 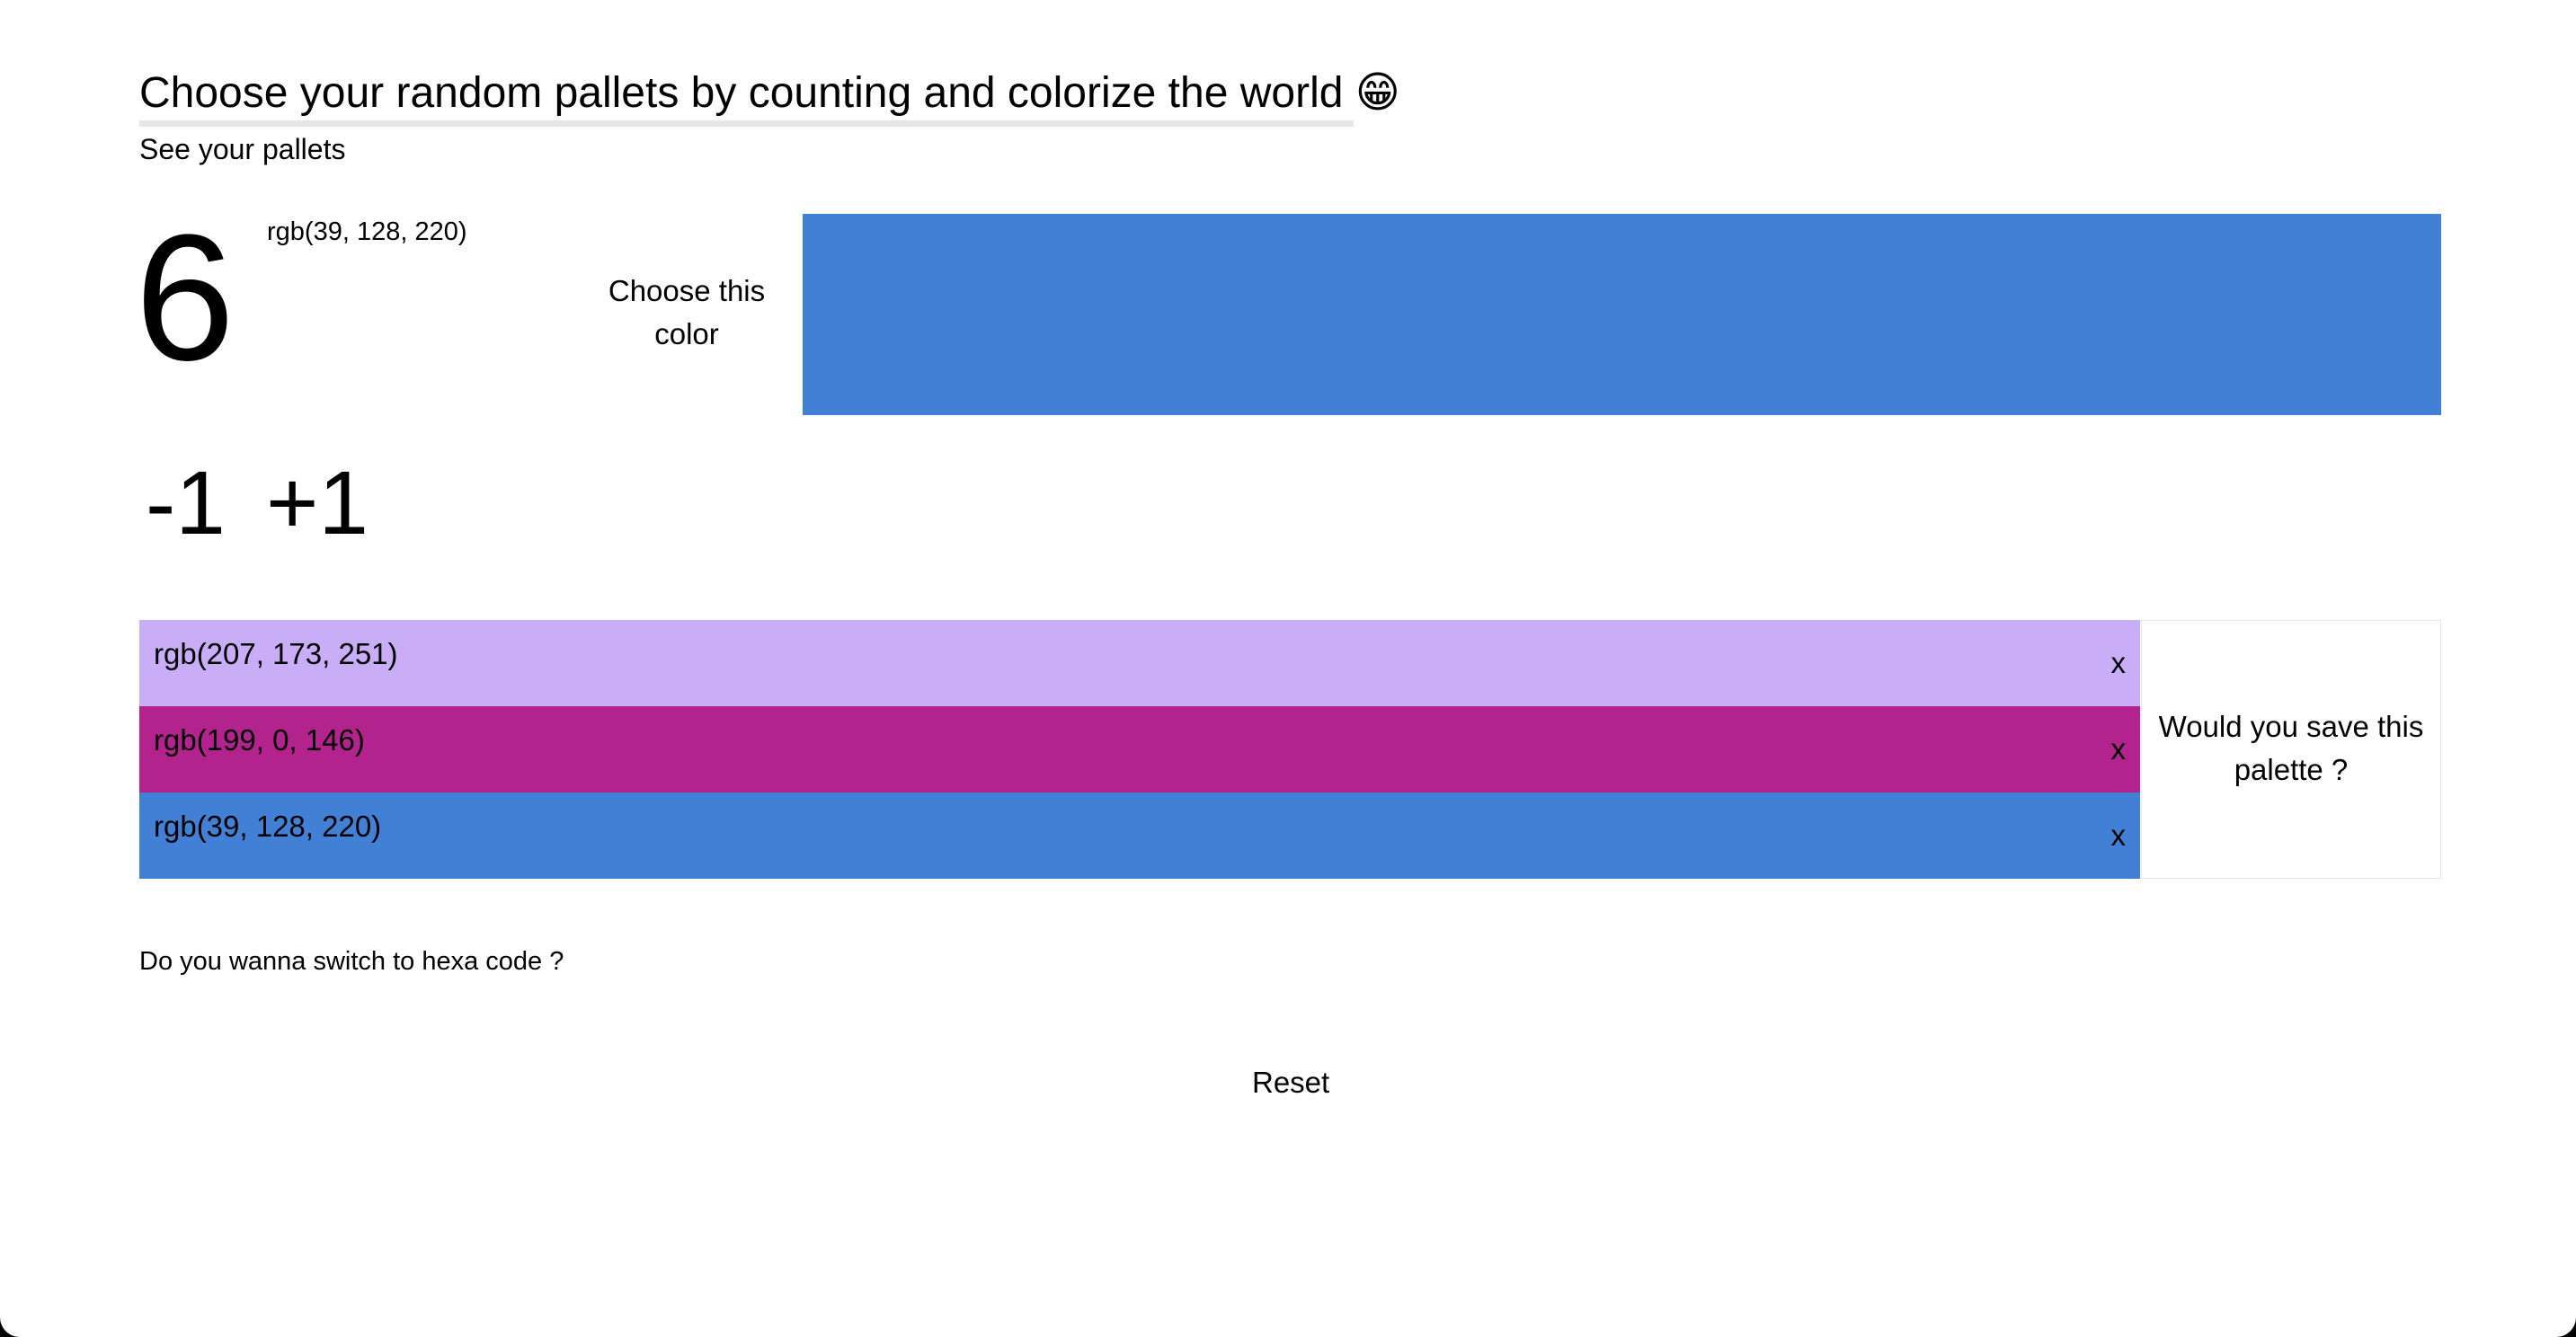 What do you see at coordinates (268, 826) in the screenshot?
I see `palette-color-label: rgb(39, 128, 220)` at bounding box center [268, 826].